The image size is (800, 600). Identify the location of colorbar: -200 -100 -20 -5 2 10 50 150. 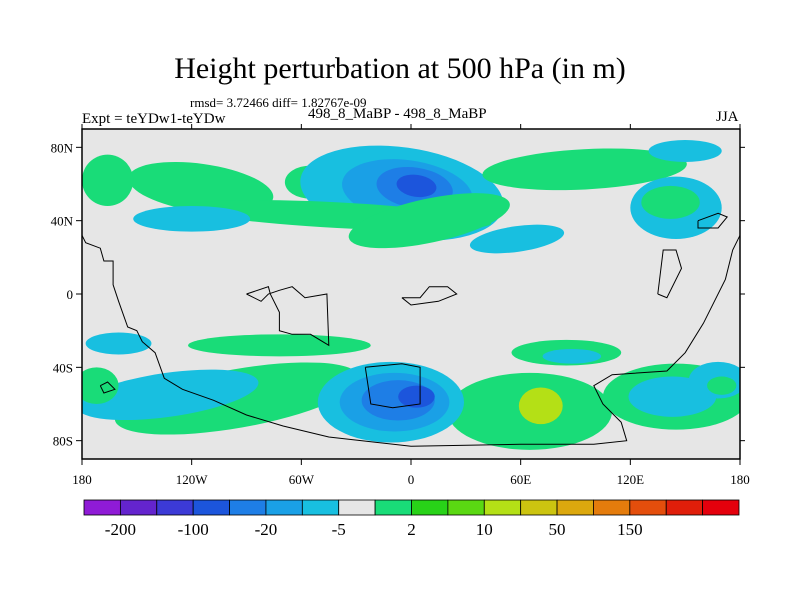
(411, 519).